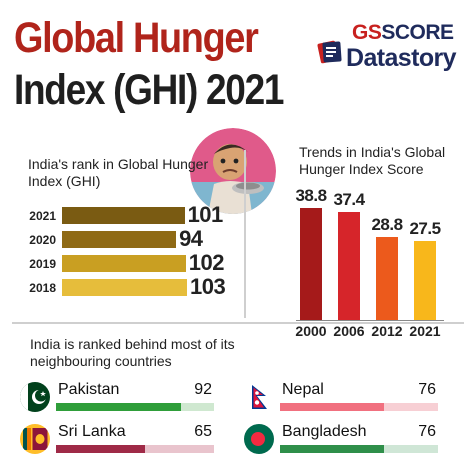 The height and width of the screenshot is (474, 474). I want to click on rank-value-label: 102, so click(206, 262).